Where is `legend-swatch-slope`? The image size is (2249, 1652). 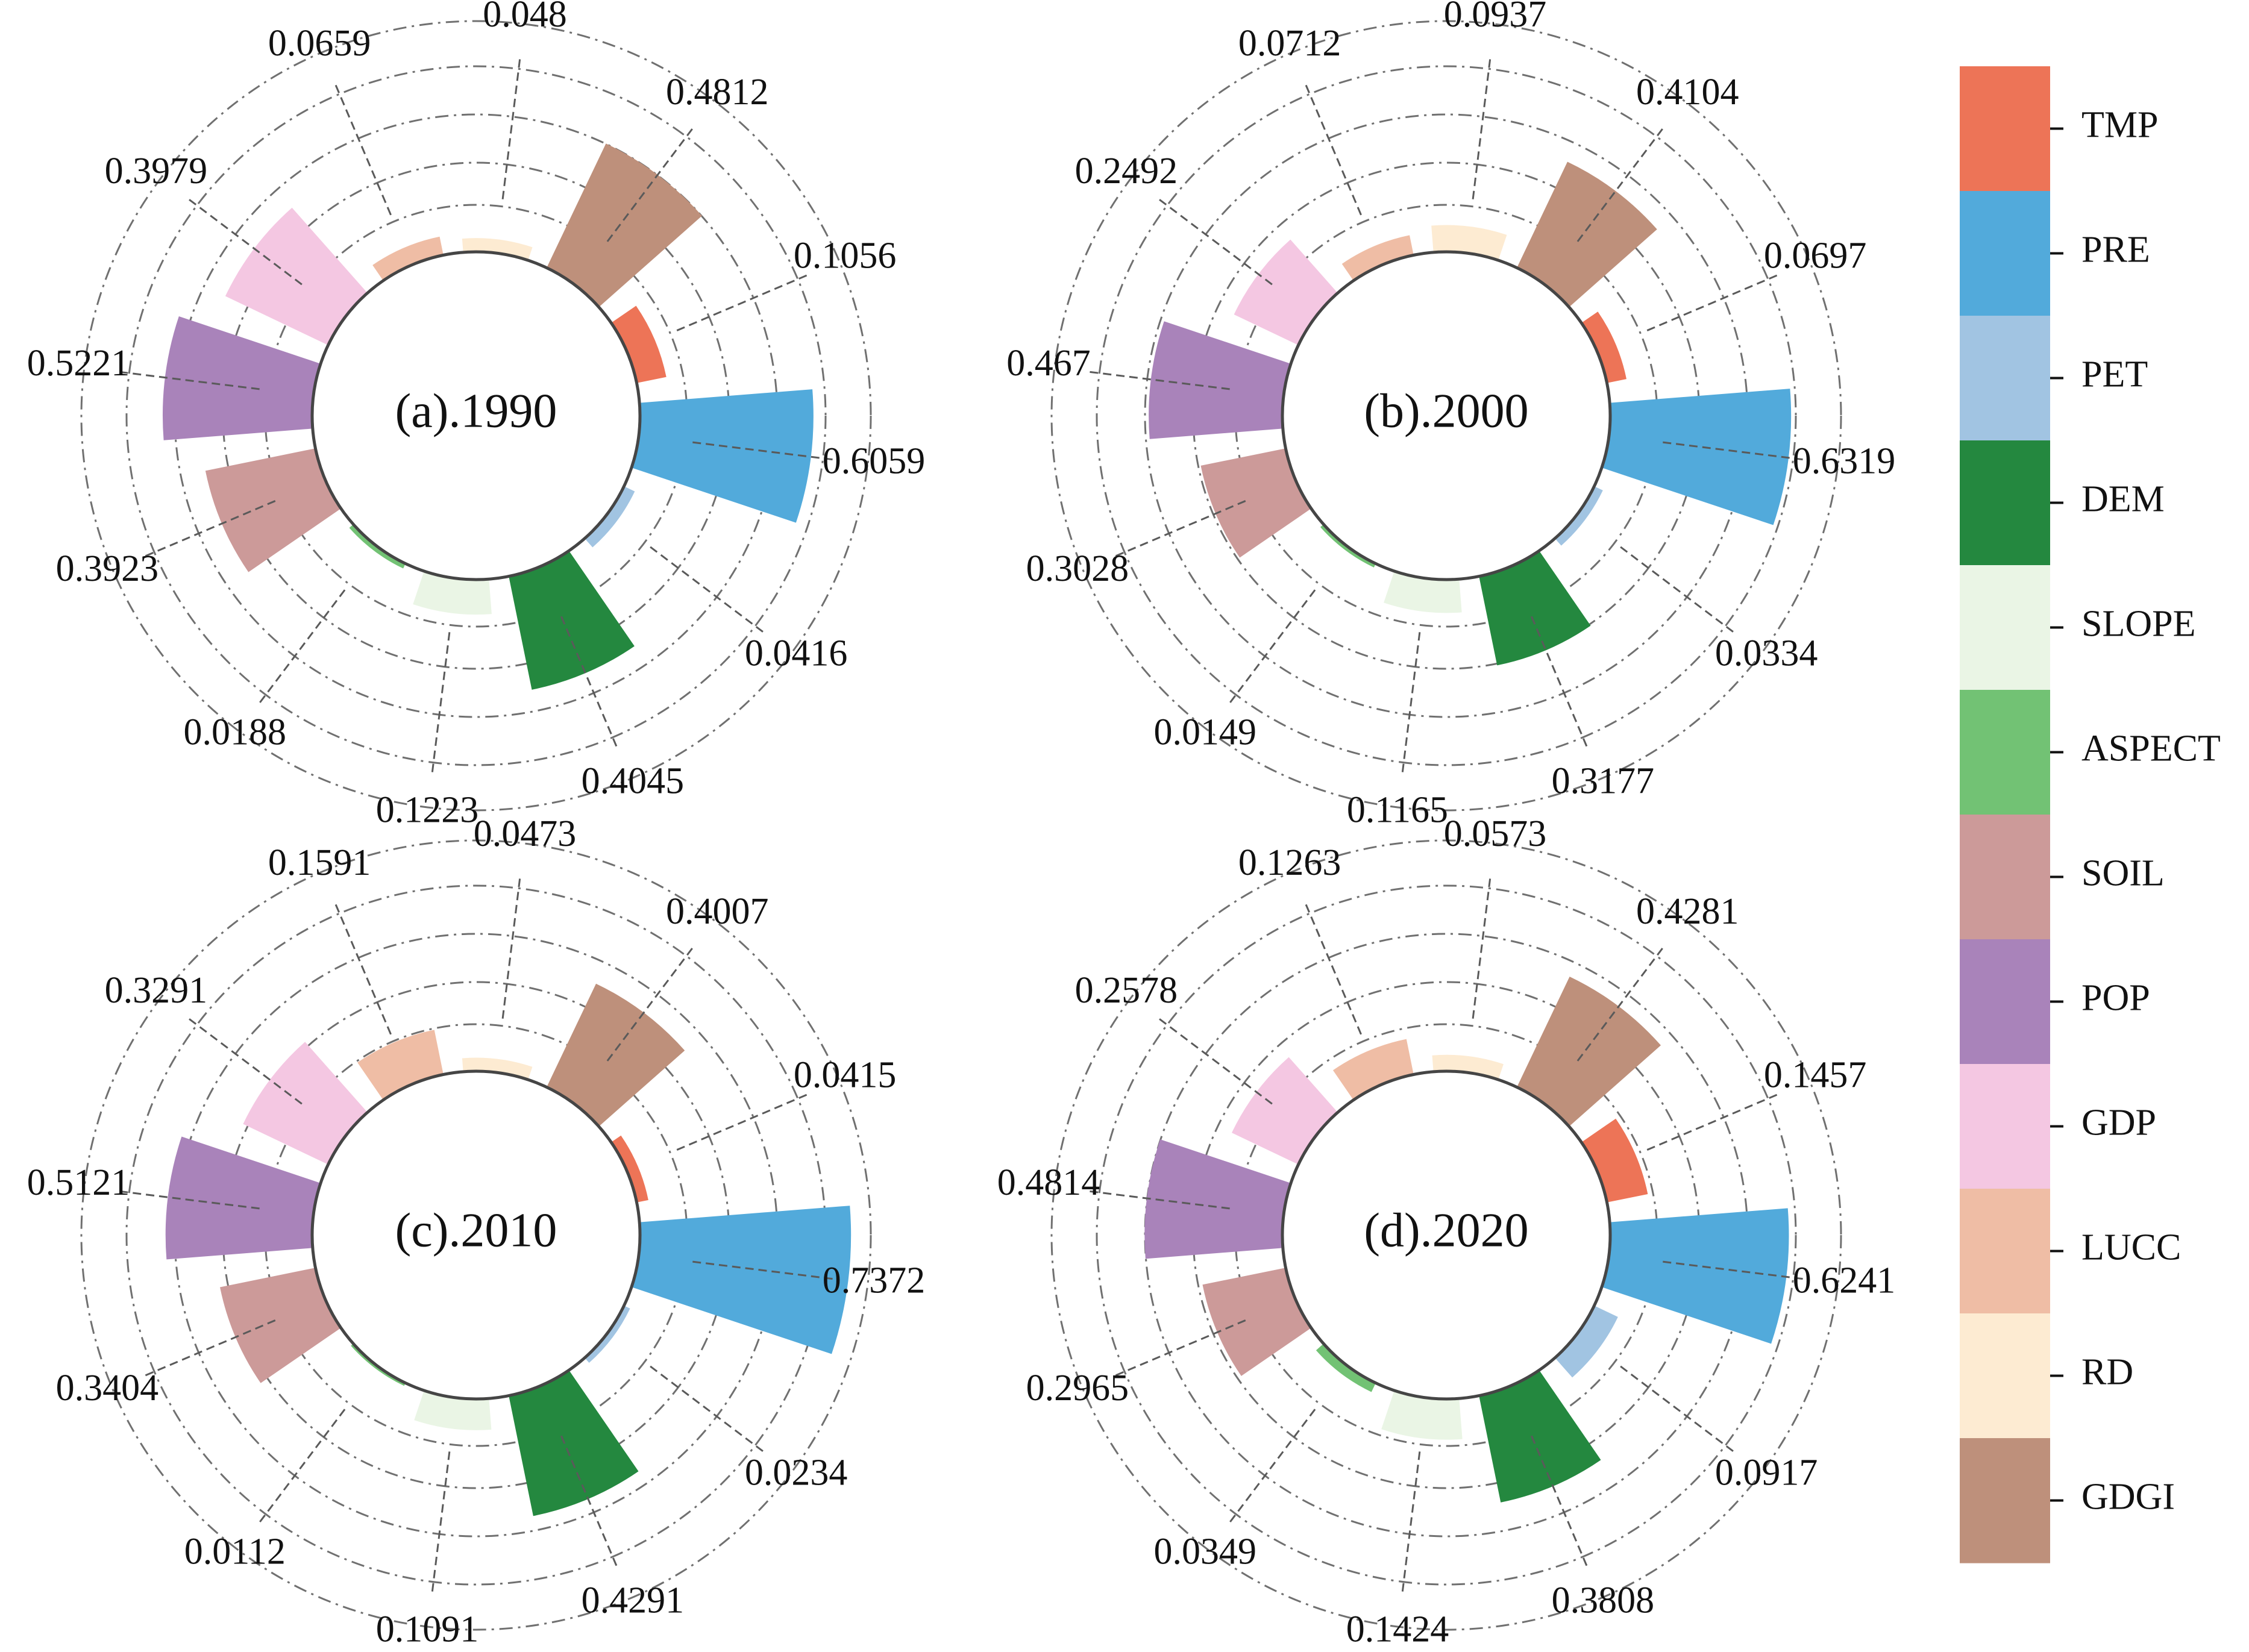 legend-swatch-slope is located at coordinates (2005, 627).